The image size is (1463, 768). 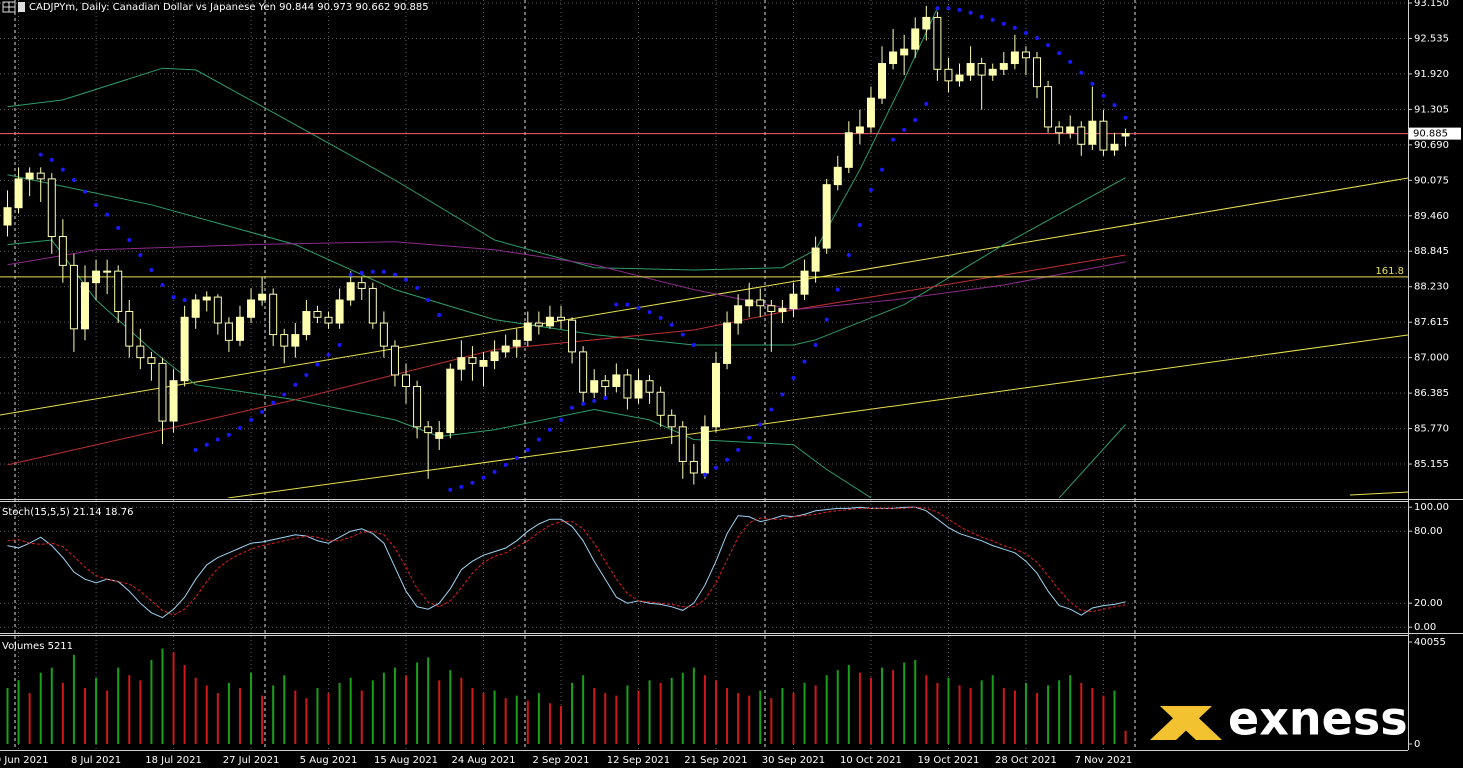 I want to click on x-tick-label: 21 Sep 2021, so click(x=715, y=760).